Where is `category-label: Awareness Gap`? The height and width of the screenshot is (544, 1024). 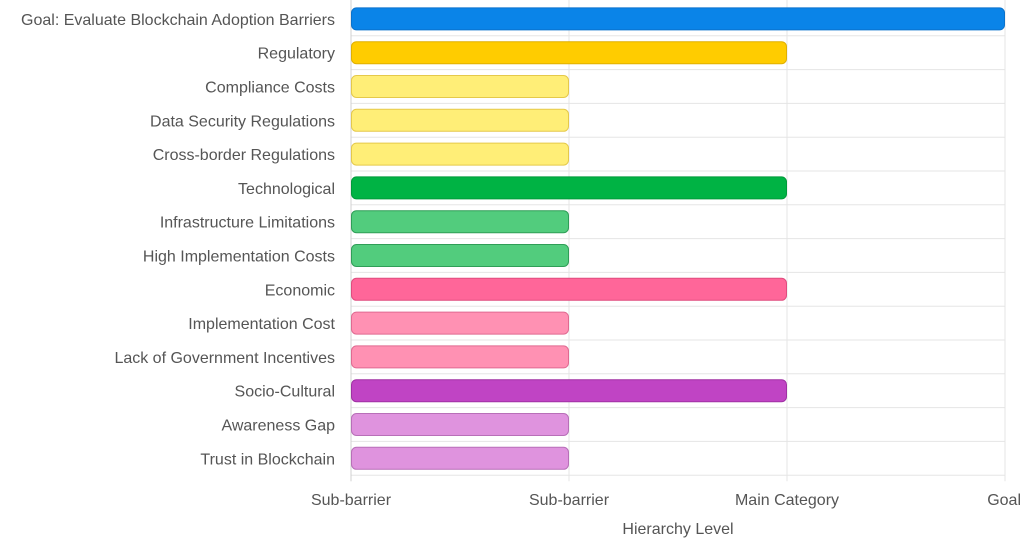 category-label: Awareness Gap is located at coordinates (278, 426).